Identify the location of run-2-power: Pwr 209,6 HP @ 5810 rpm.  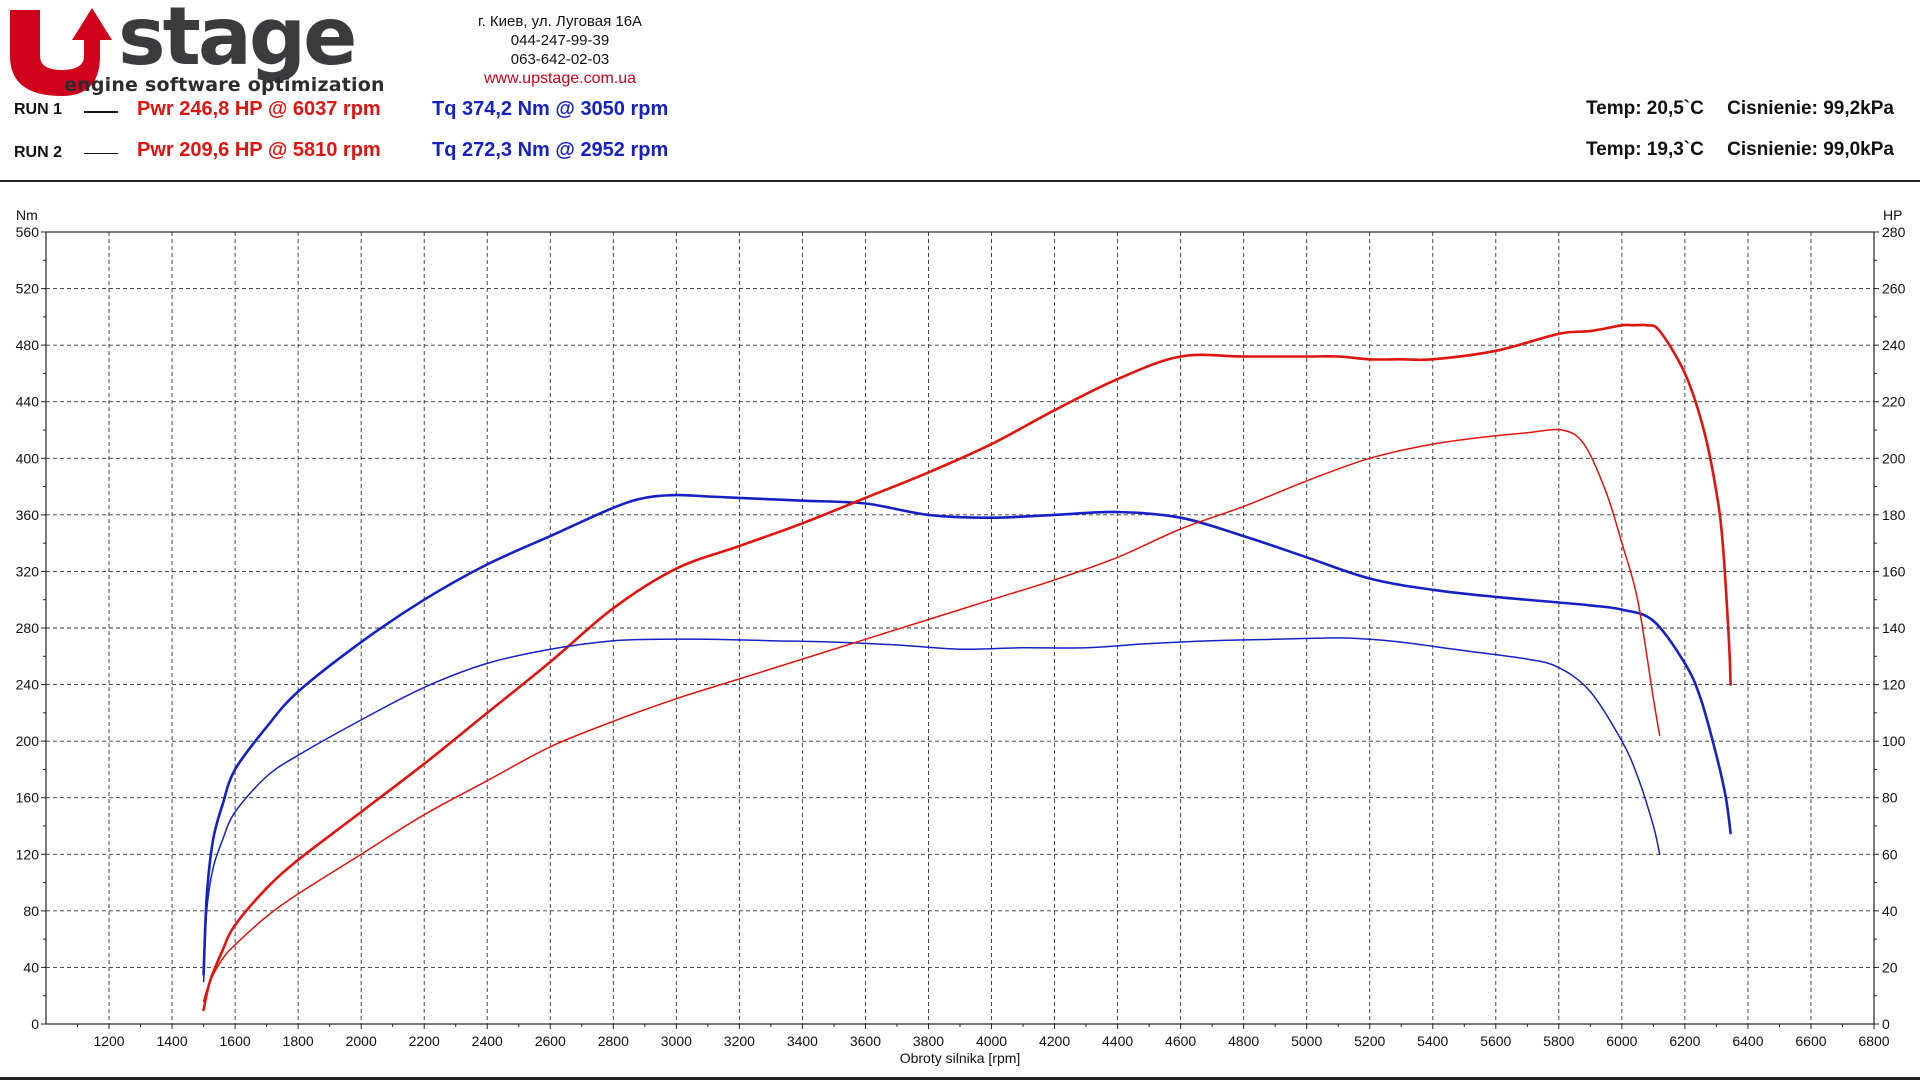
(259, 150).